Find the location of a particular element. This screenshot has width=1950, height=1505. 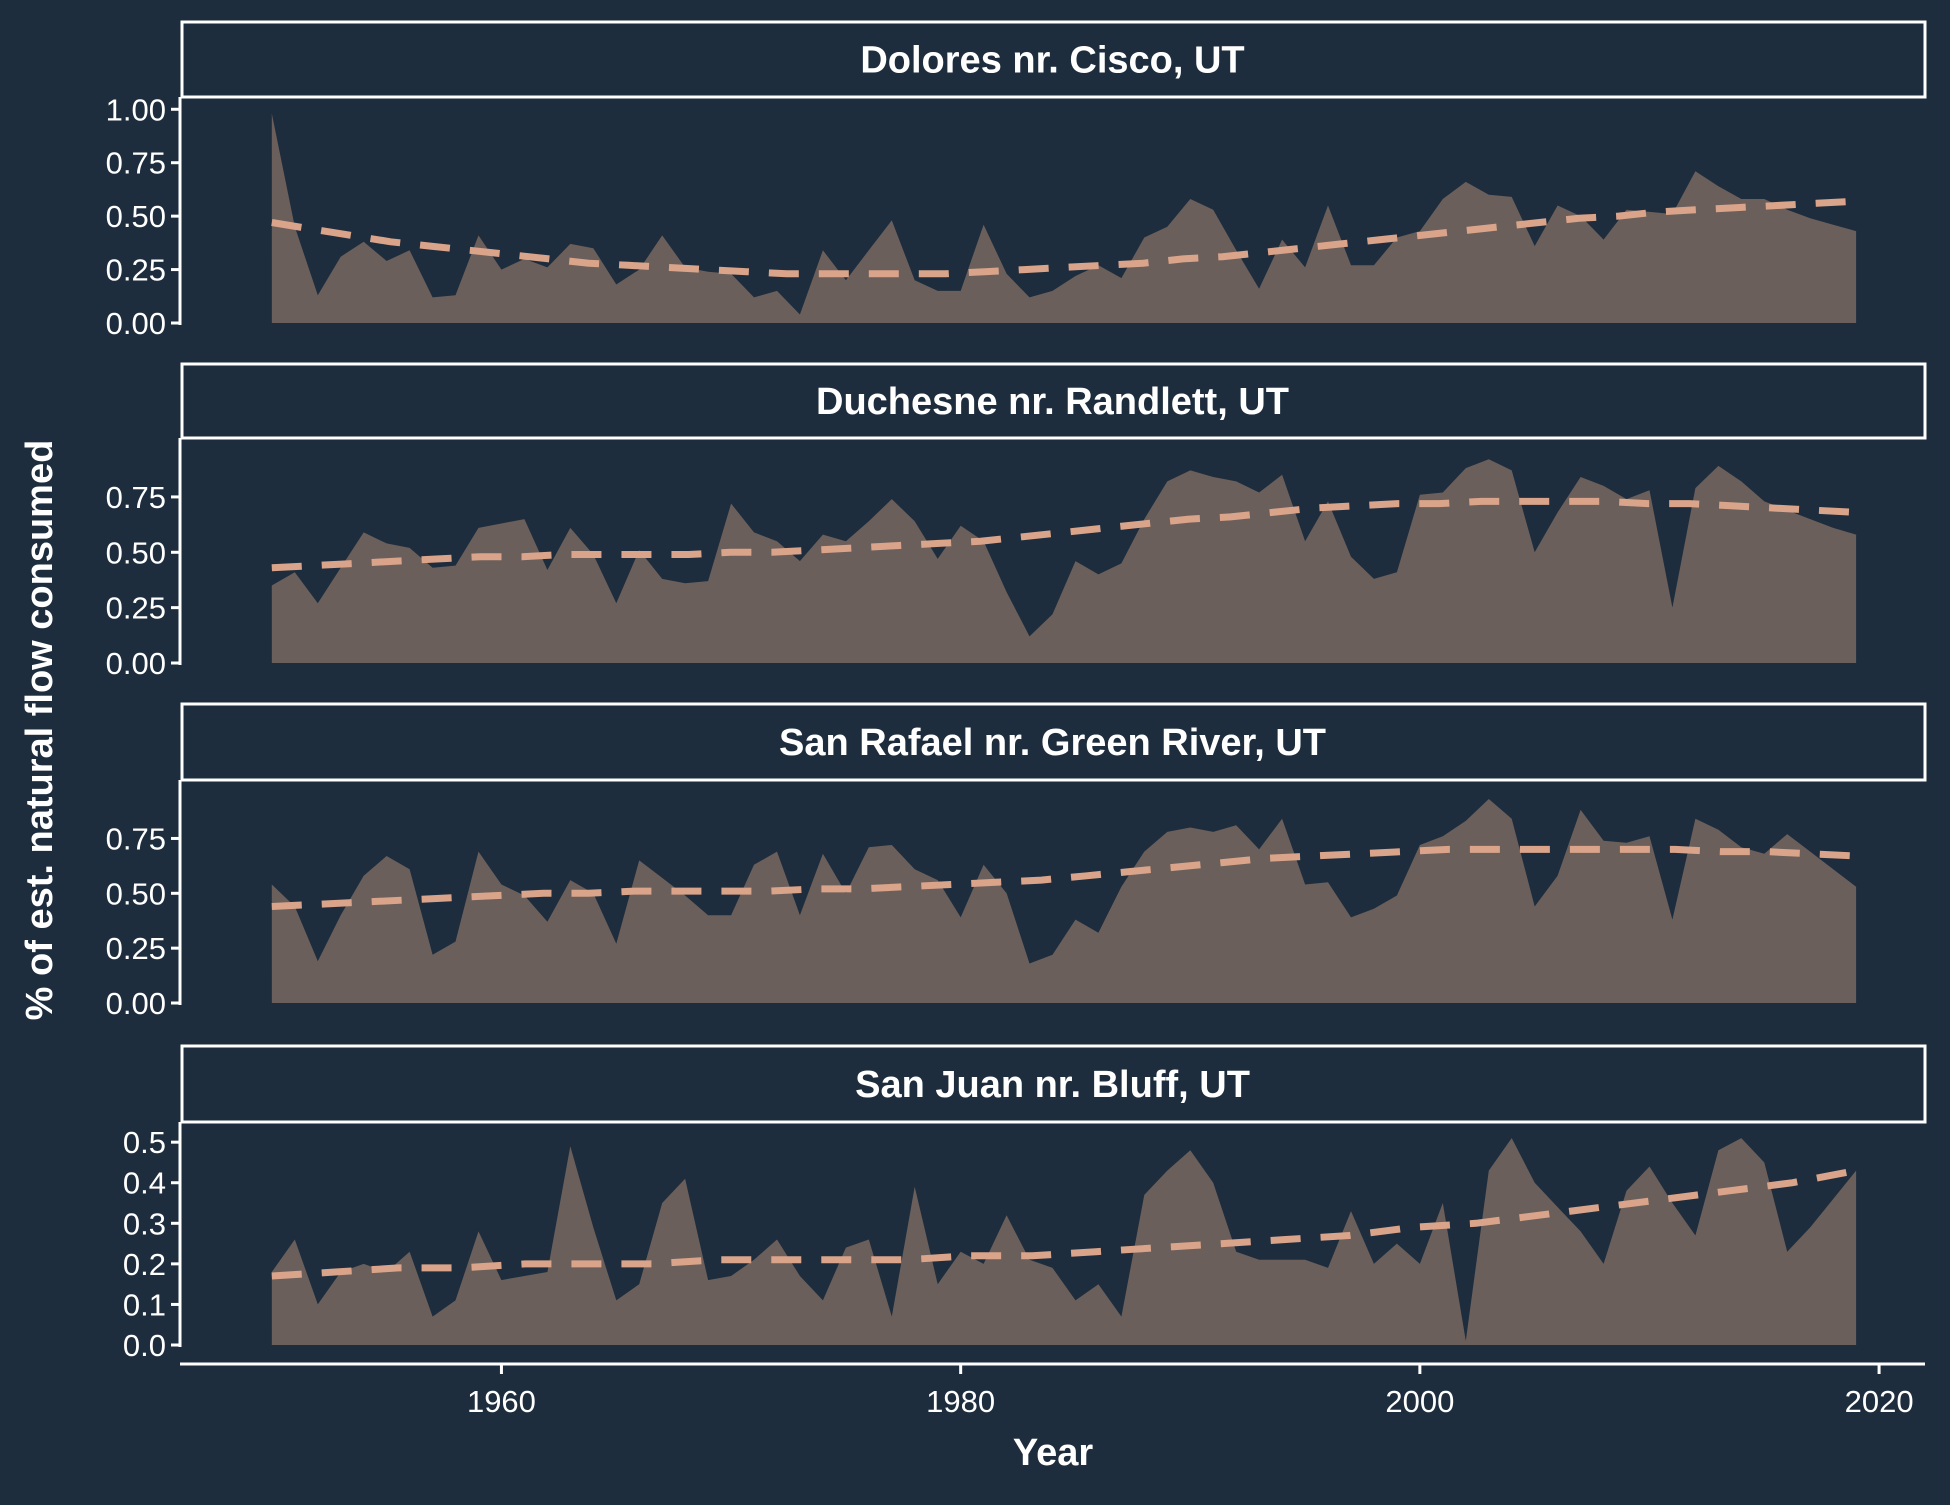

y-axis-title: % of est. natural flow consumed is located at coordinates (40, 730).